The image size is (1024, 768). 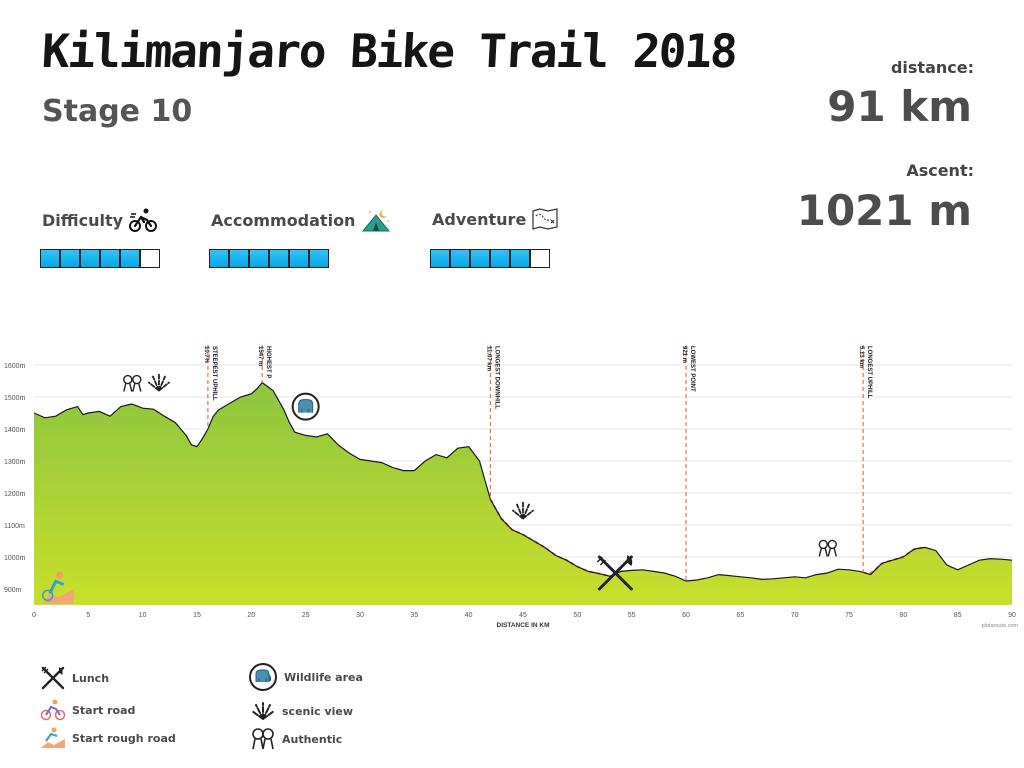 I want to click on legend-item-start-rough-road: Start rough road, so click(x=108, y=738).